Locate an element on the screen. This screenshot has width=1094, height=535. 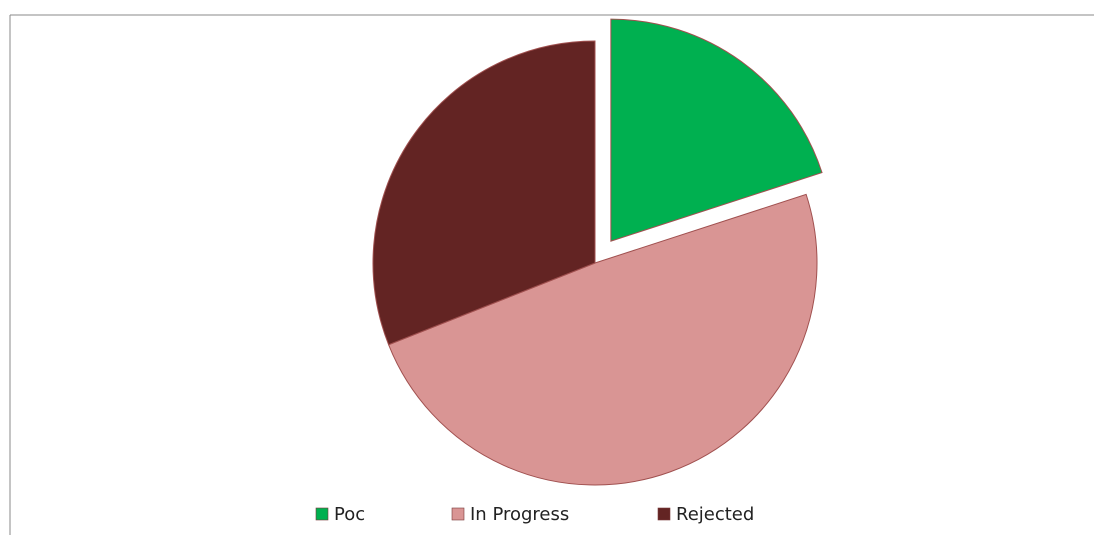
legend-label: Rejected is located at coordinates (715, 514).